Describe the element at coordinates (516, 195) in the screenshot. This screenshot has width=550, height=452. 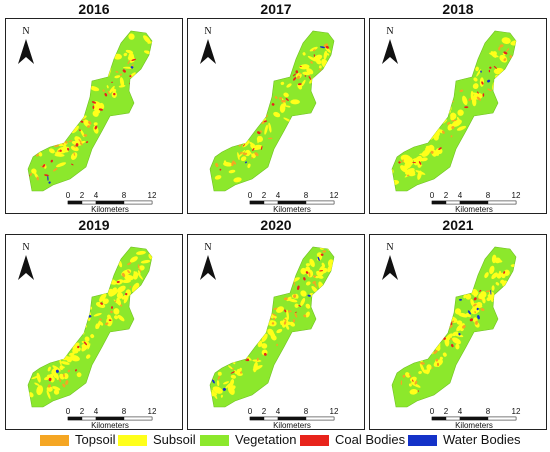
I see `scale-tick-label: 12` at that location.